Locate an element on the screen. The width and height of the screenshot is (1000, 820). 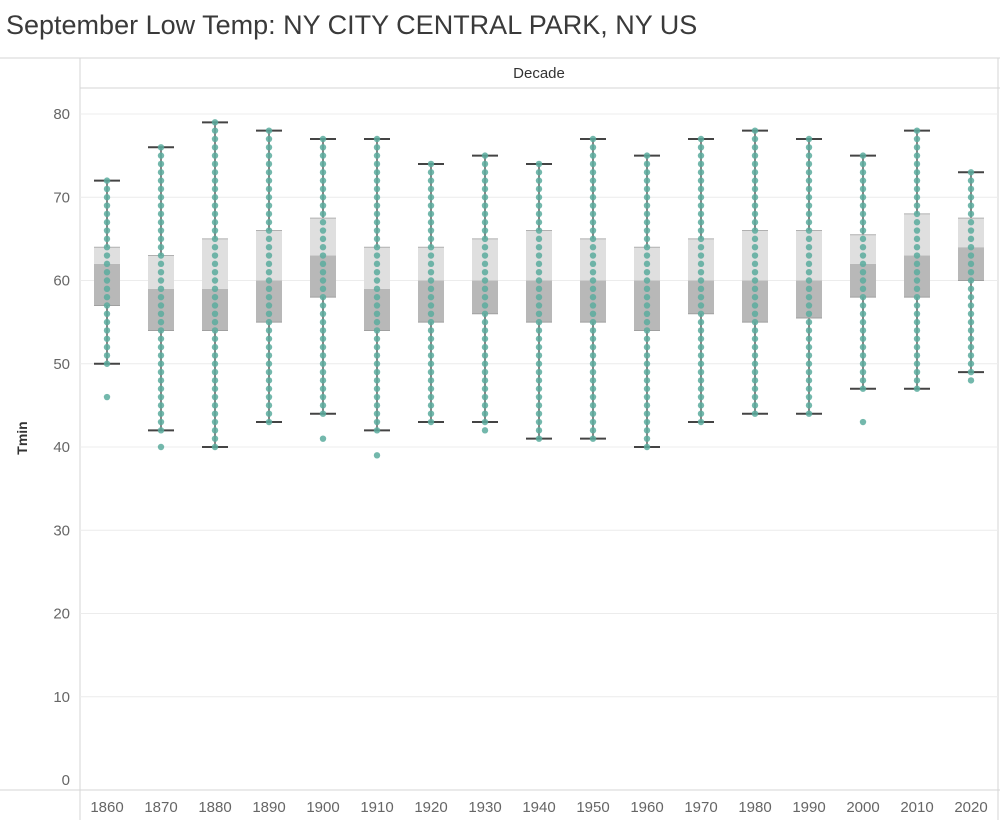
y-tick-label: 80 is located at coordinates (61, 114).